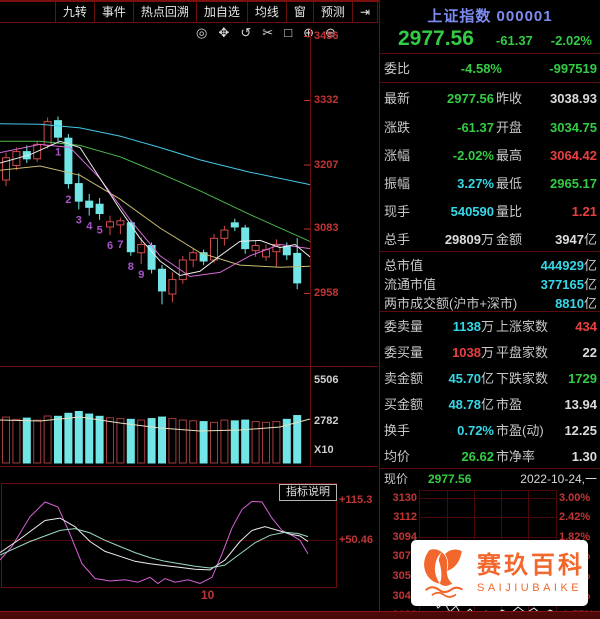 The height and width of the screenshot is (619, 600). I want to click on ma-line-ma-10-magenta, so click(155, 210).